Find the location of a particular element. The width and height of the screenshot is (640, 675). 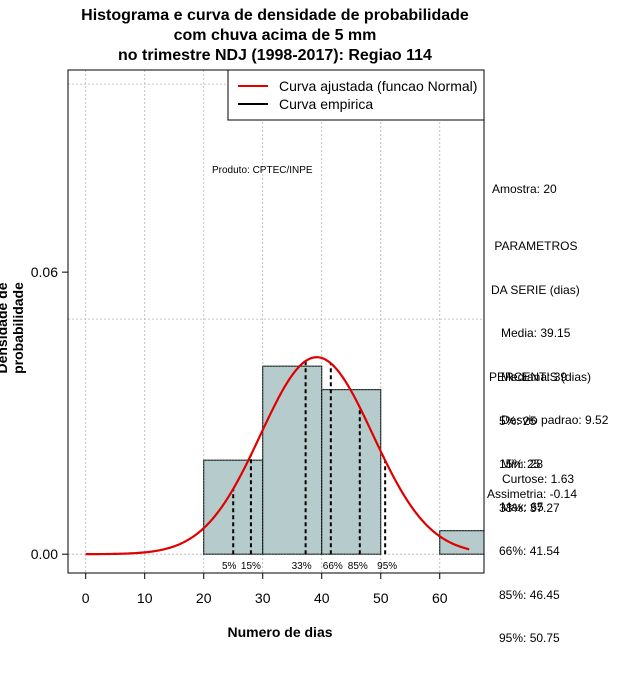

stat-percentil-line: 15%: 28 is located at coordinates (516, 464).